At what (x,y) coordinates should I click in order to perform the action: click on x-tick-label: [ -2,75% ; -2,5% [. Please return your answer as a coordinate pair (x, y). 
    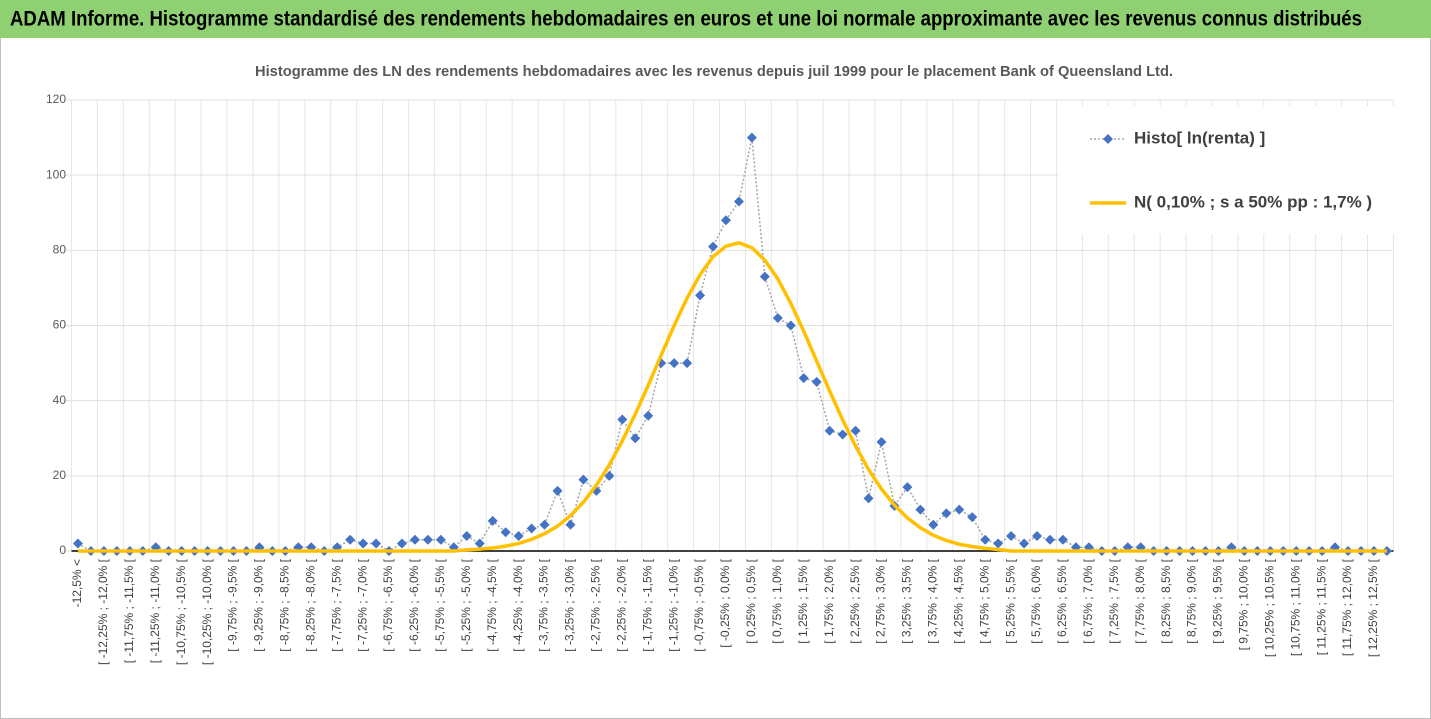
    Looking at the image, I should click on (596, 604).